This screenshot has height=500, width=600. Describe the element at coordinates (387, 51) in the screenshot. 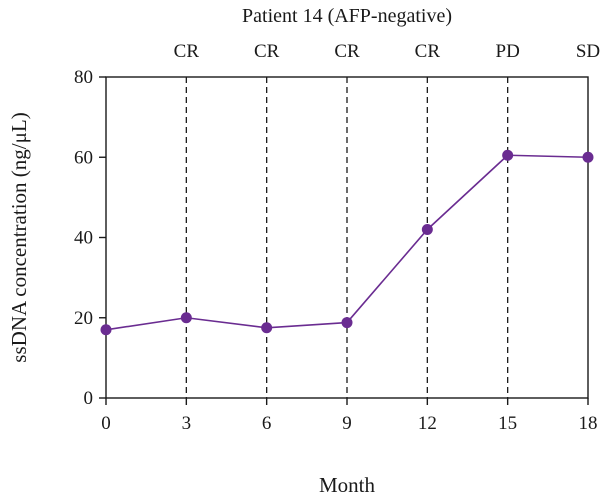

I see `event-annotations: CR CR CR CR PD SD` at that location.